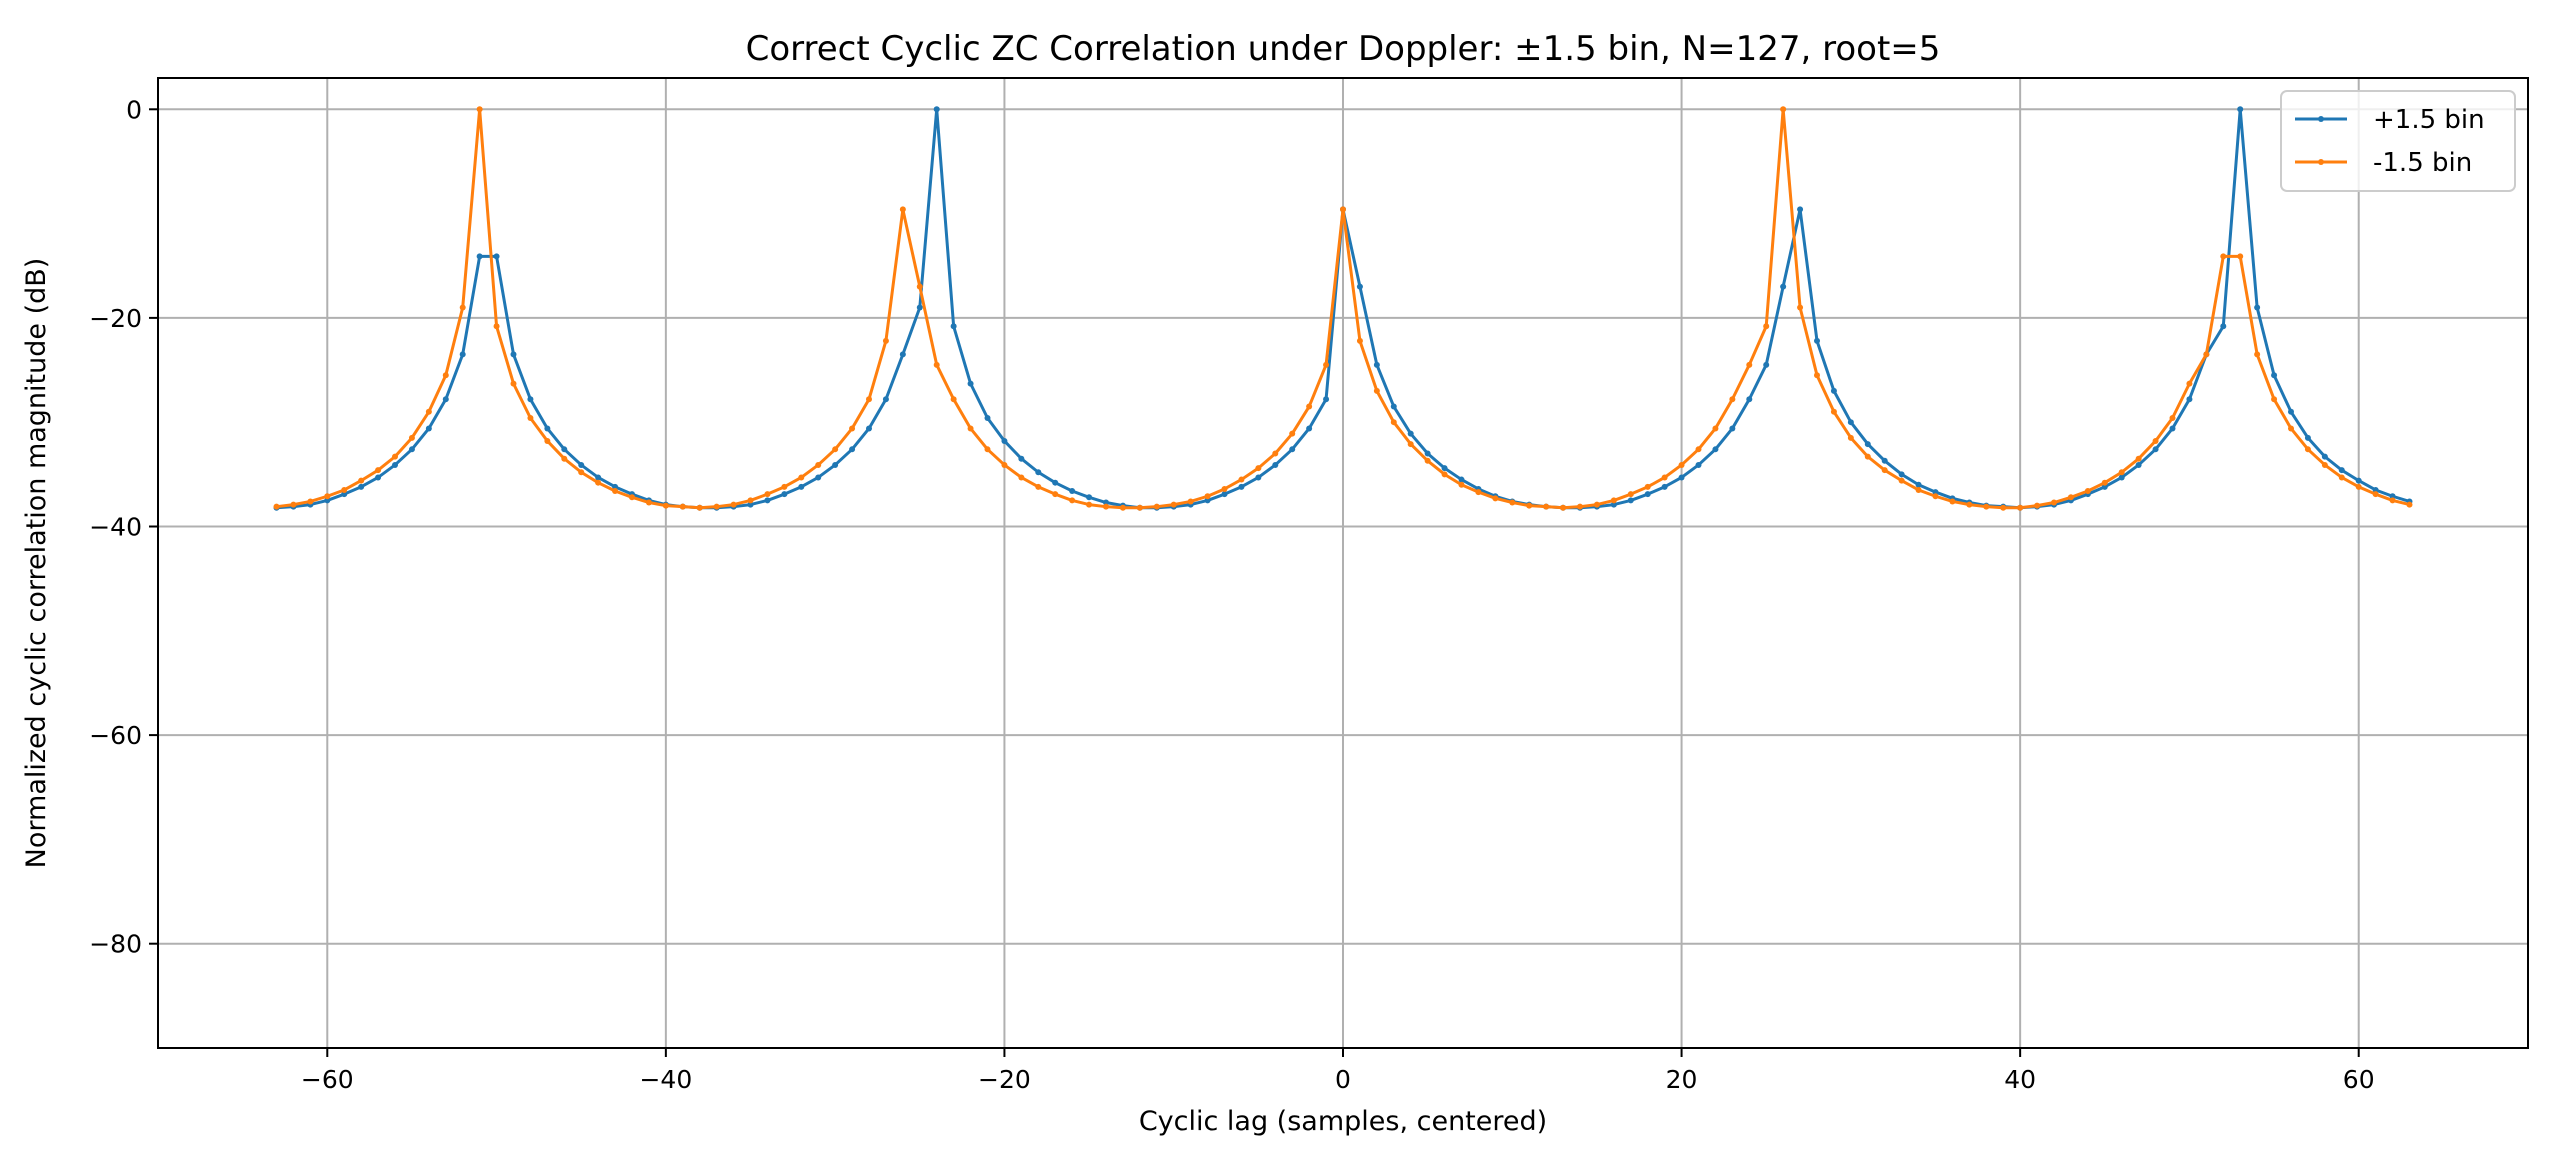 This screenshot has width=2560, height=1173. I want to click on x-axis-label: Cyclic lag (samples, centered), so click(1343, 1121).